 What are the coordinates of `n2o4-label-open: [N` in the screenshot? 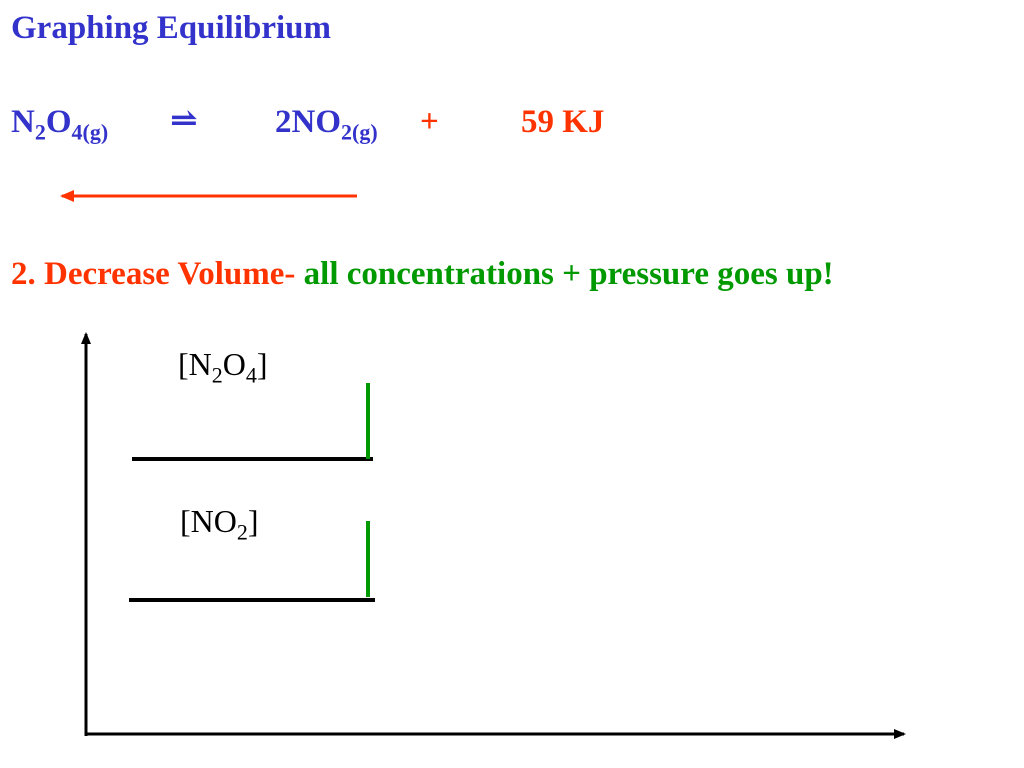 It's located at (195, 364).